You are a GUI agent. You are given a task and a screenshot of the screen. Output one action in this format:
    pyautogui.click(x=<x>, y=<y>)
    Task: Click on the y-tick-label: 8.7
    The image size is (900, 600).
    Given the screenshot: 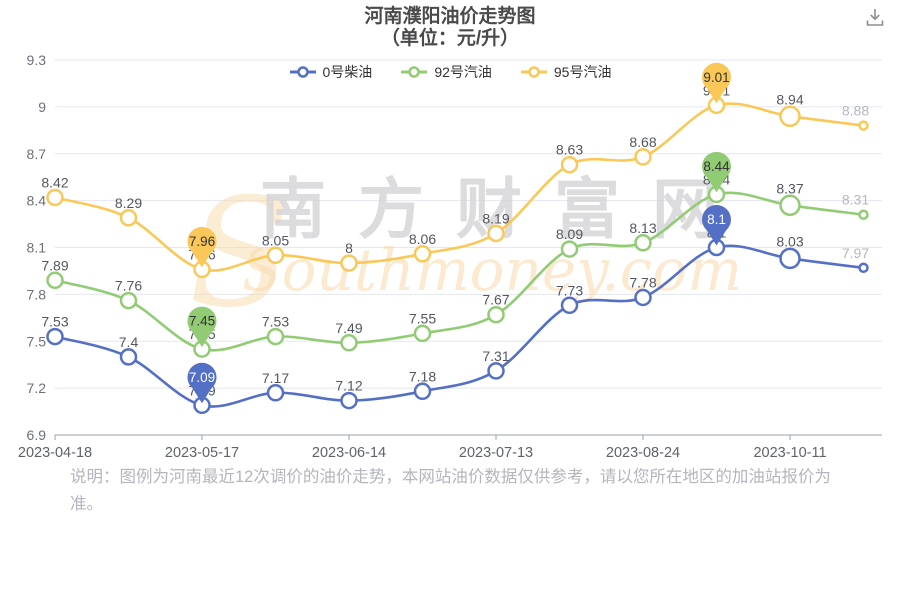 What is the action you would take?
    pyautogui.click(x=37, y=154)
    